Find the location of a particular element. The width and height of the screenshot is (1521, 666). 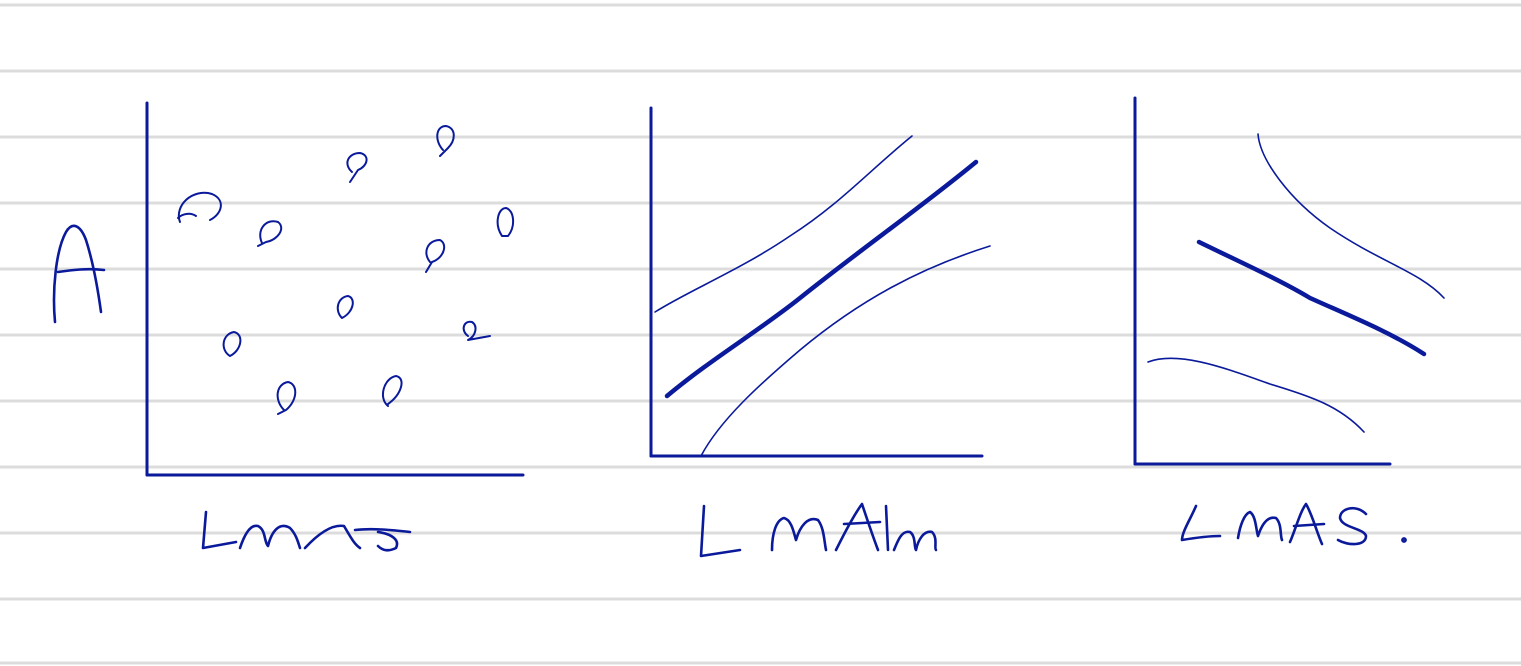

panel-decreasing is located at coordinates (1289, 321).